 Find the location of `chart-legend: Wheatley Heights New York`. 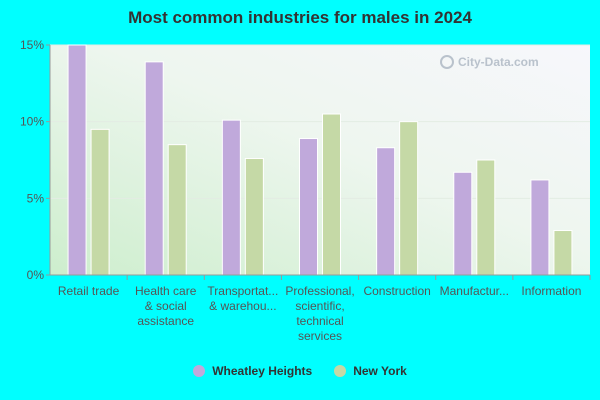

chart-legend: Wheatley Heights New York is located at coordinates (300, 371).